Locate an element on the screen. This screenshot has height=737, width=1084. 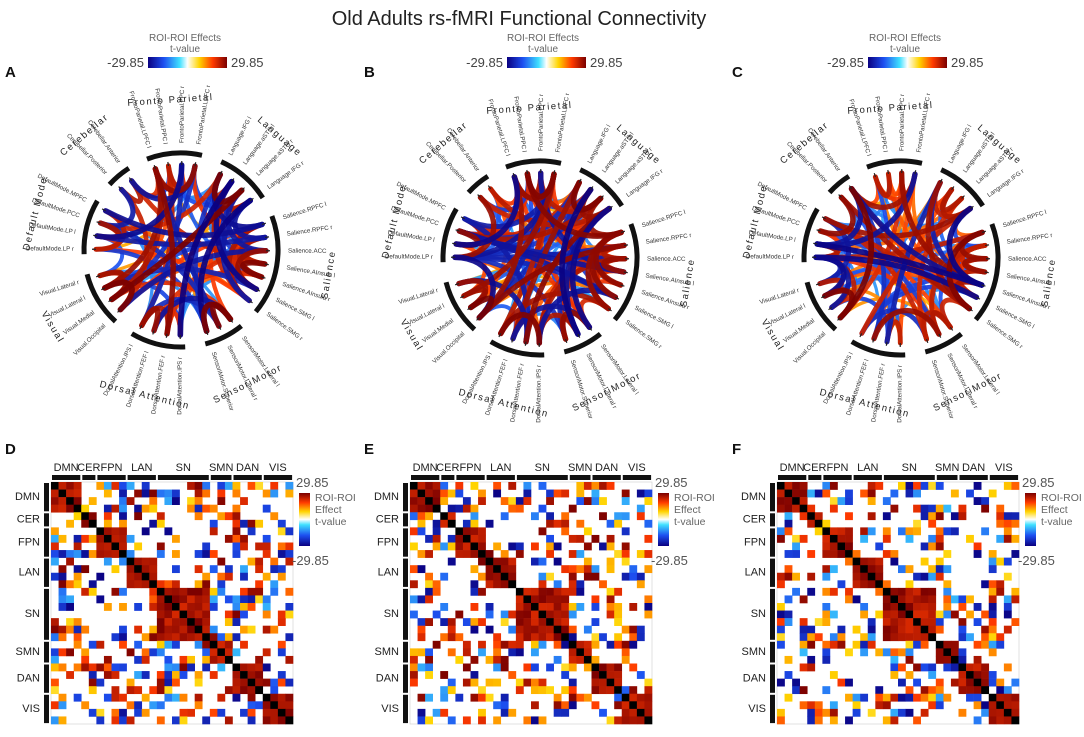
colorbar-b-subtitle: t-value is located at coordinates (543, 49).